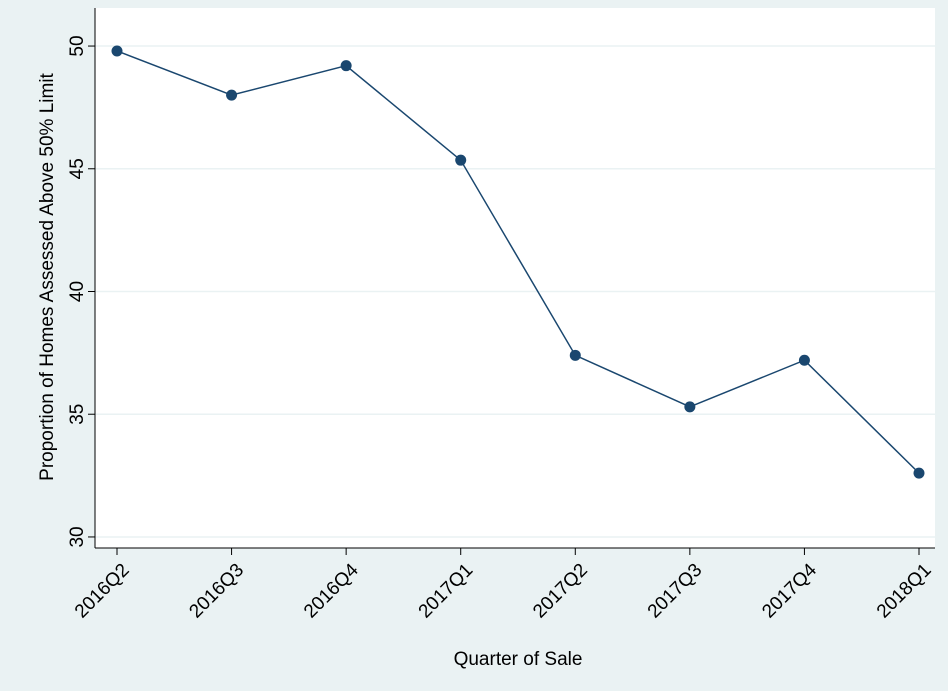  I want to click on y-tick-label: 45, so click(77, 168).